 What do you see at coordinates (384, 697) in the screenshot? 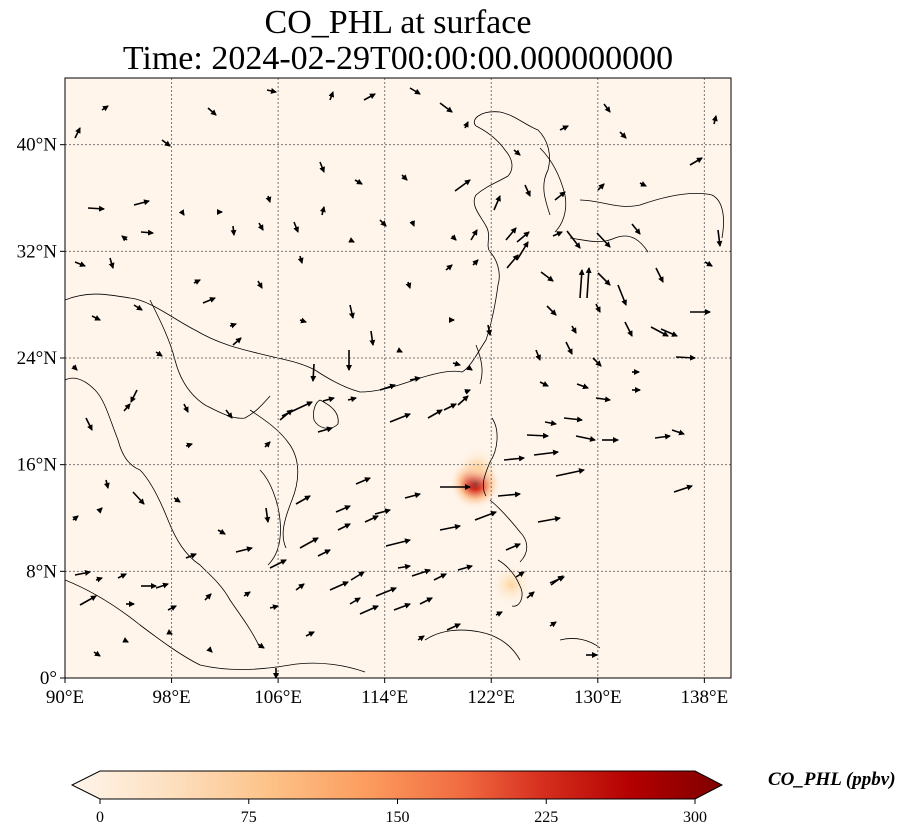
I see `lon-tick-label: 114°E` at bounding box center [384, 697].